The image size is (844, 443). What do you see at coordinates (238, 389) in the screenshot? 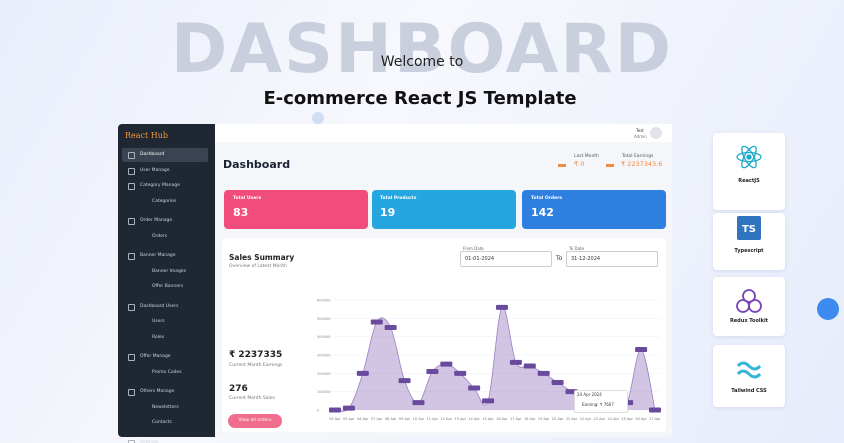
I see `sales-count: 276` at bounding box center [238, 389].